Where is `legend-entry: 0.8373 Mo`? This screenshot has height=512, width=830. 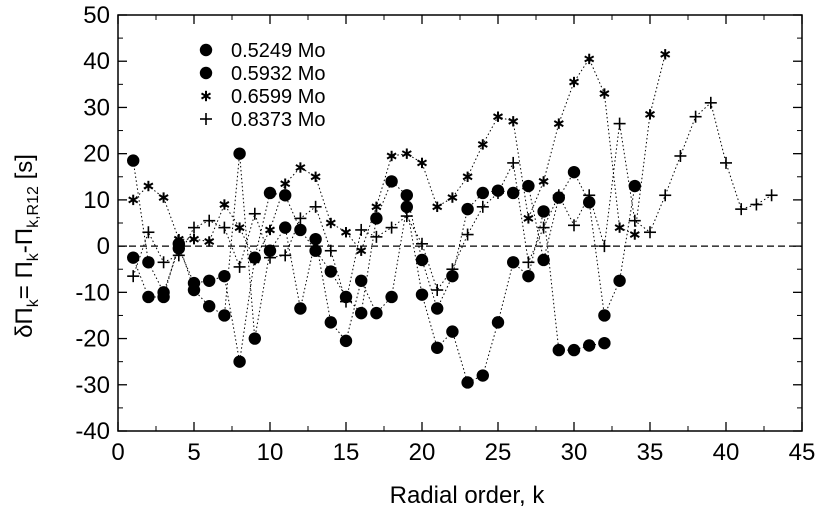
legend-entry: 0.8373 Mo is located at coordinates (263, 120).